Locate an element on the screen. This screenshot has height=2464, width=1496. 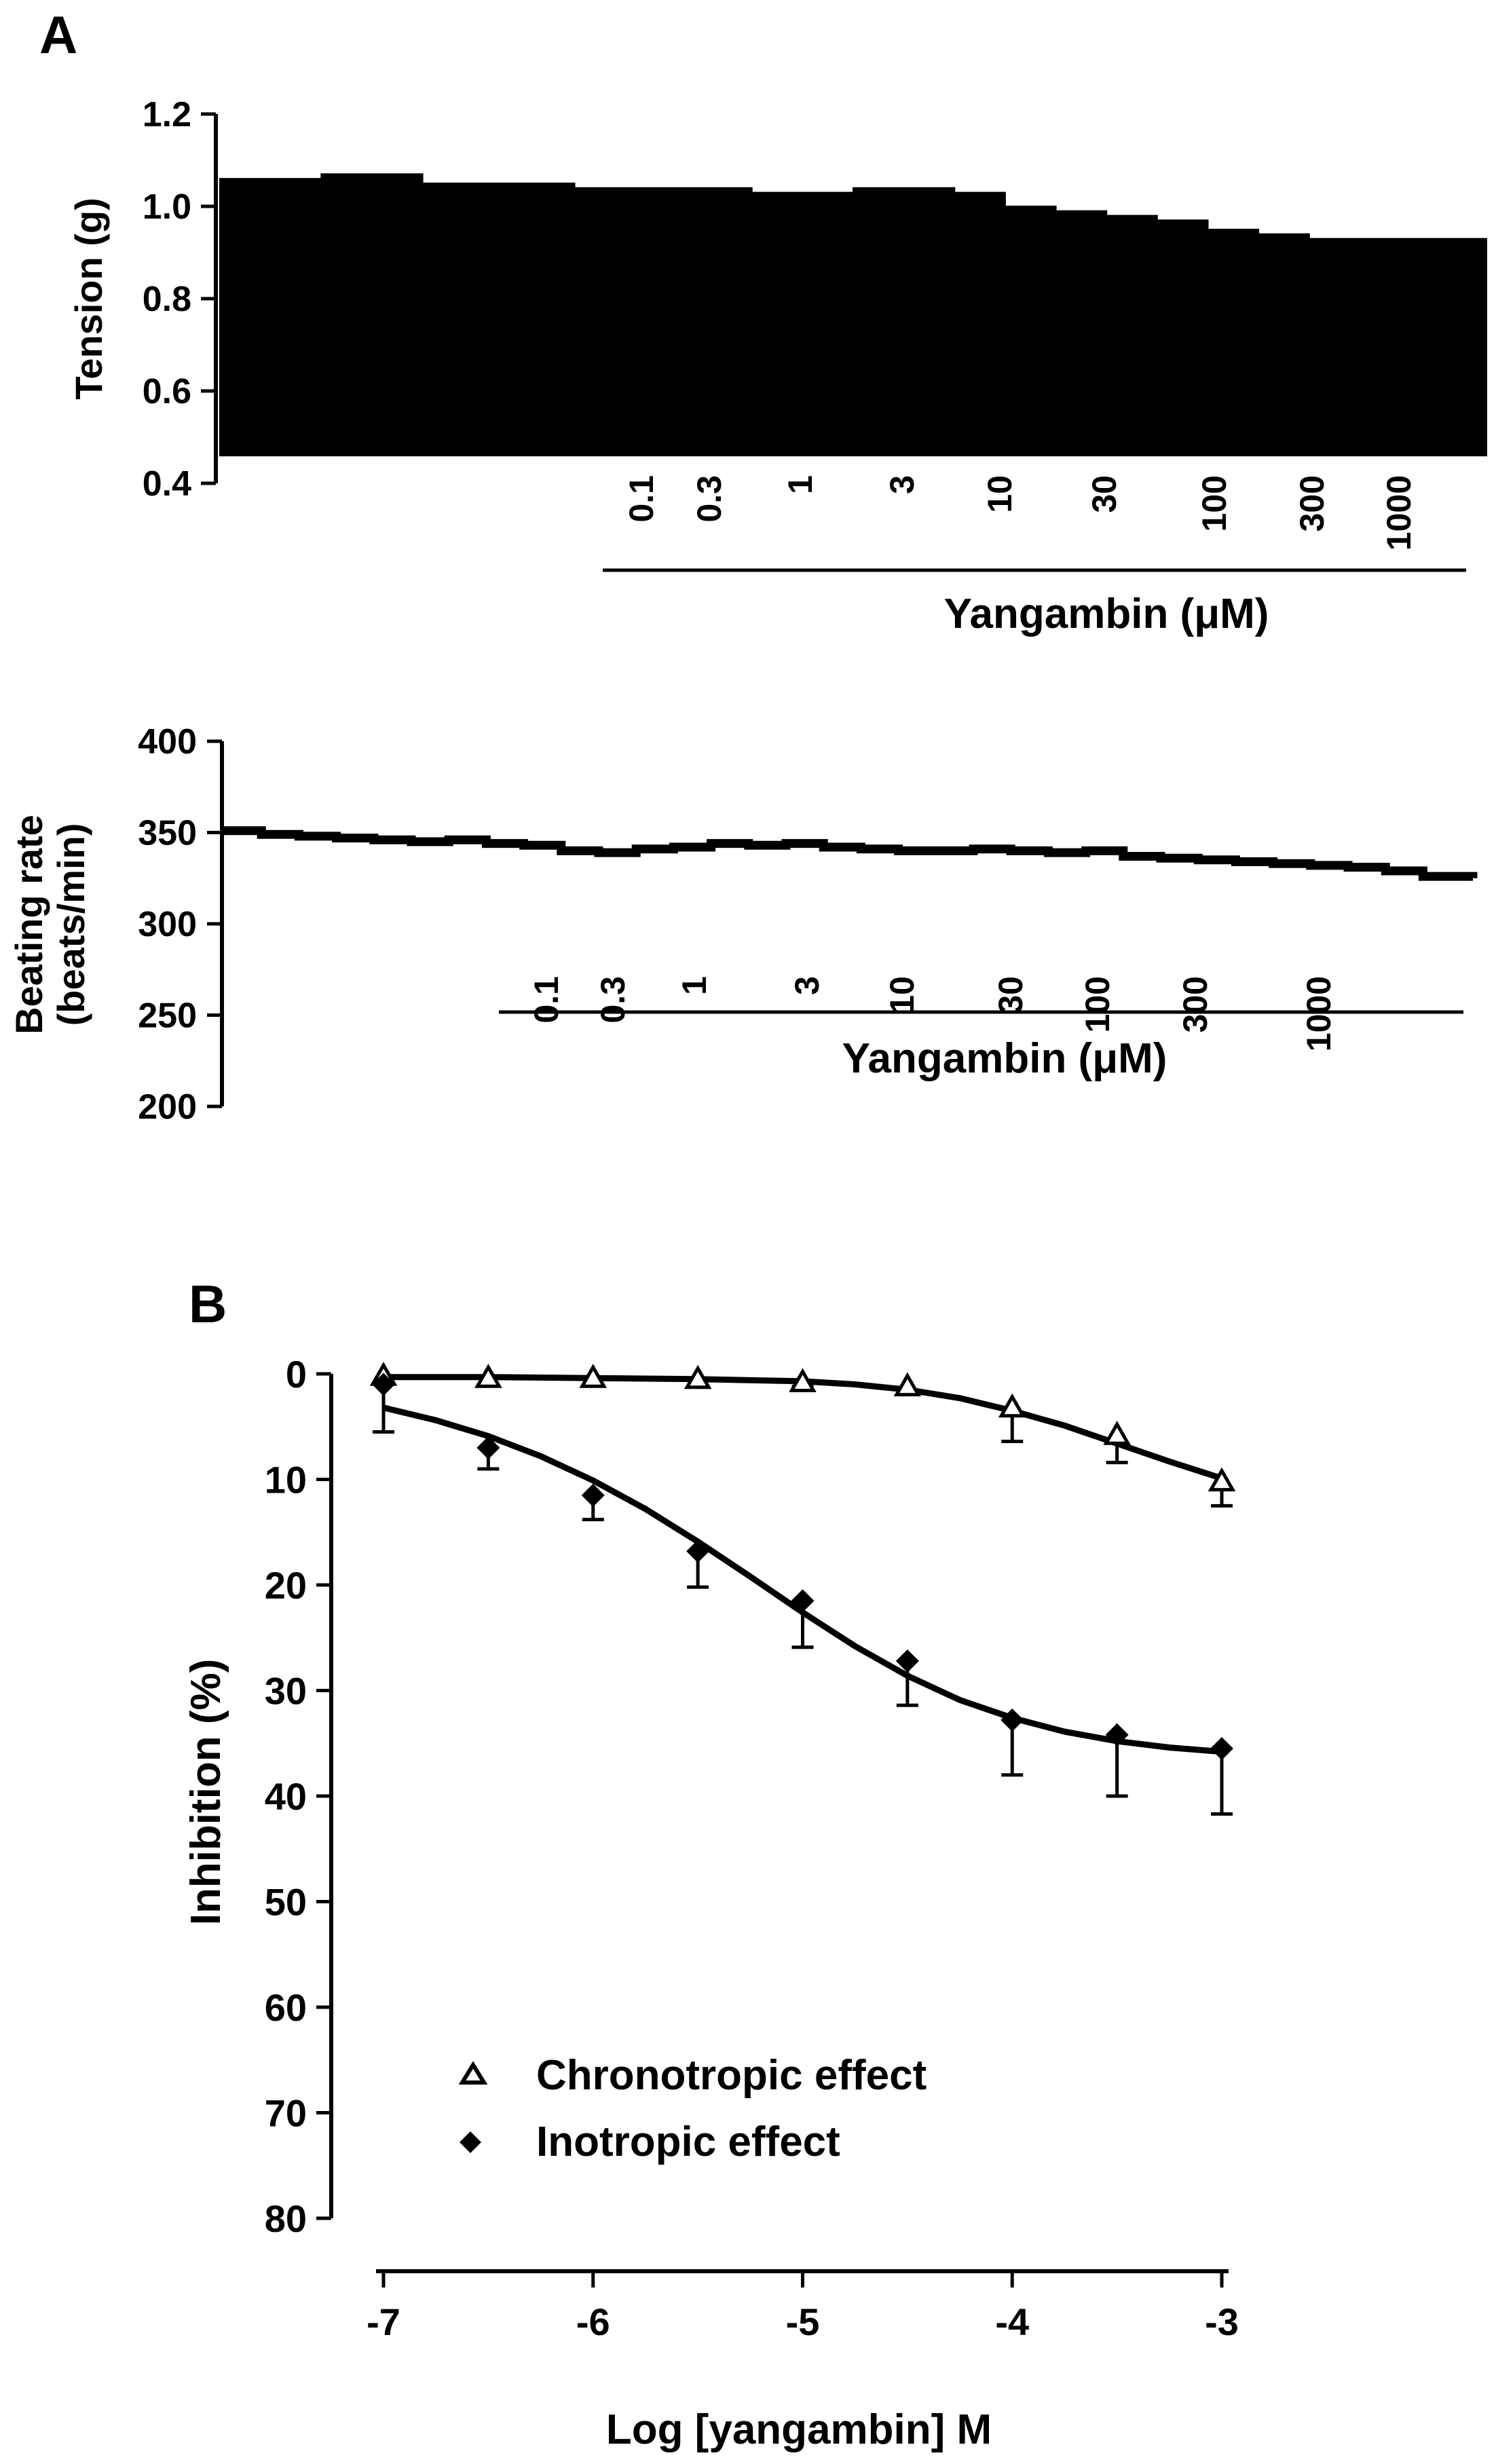
b-y-tick-label: 0 is located at coordinates (296, 1375).